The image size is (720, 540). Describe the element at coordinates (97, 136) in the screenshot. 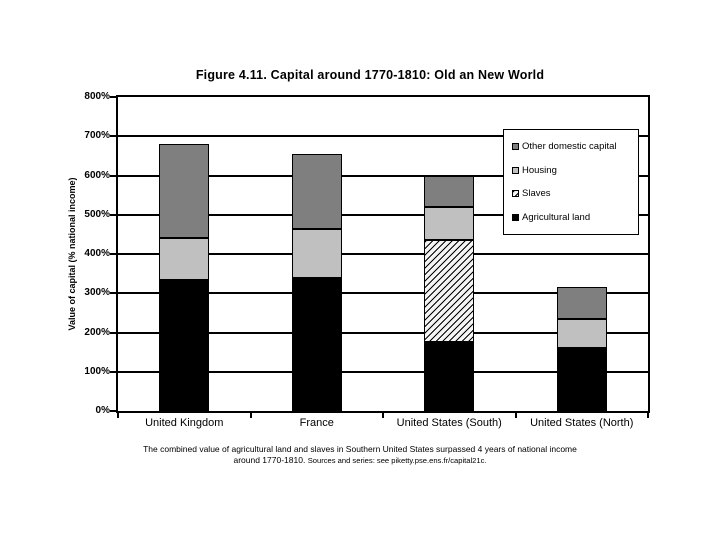

I see `y-tick-label: 700%` at that location.